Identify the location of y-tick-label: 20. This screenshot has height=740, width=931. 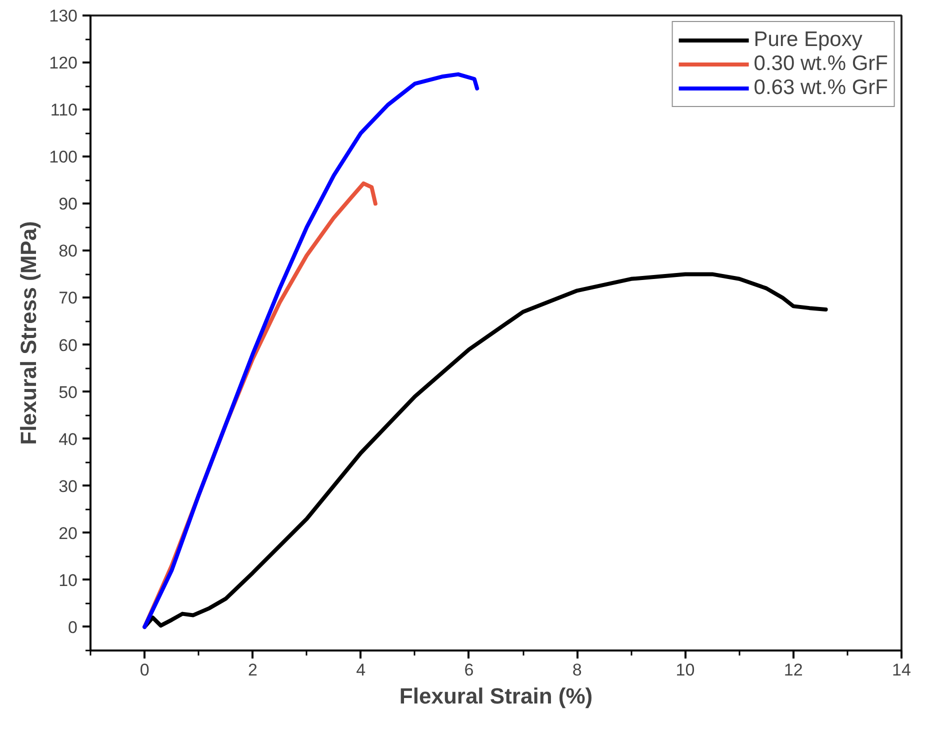
(68, 533).